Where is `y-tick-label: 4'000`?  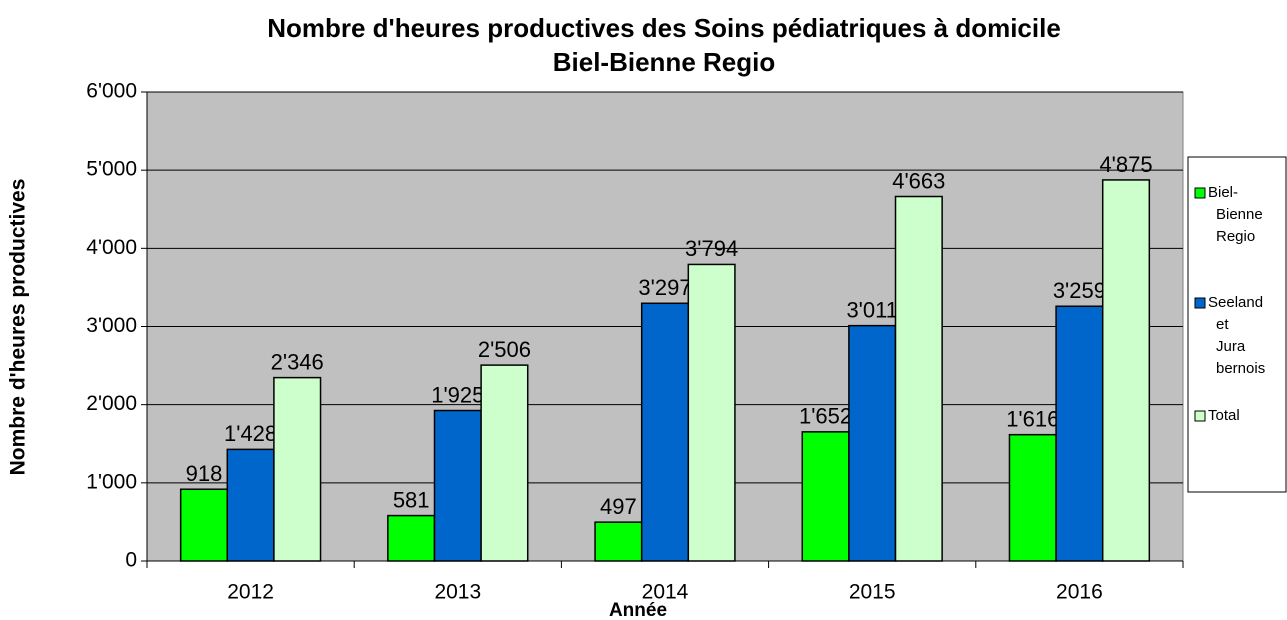 y-tick-label: 4'000 is located at coordinates (111, 247).